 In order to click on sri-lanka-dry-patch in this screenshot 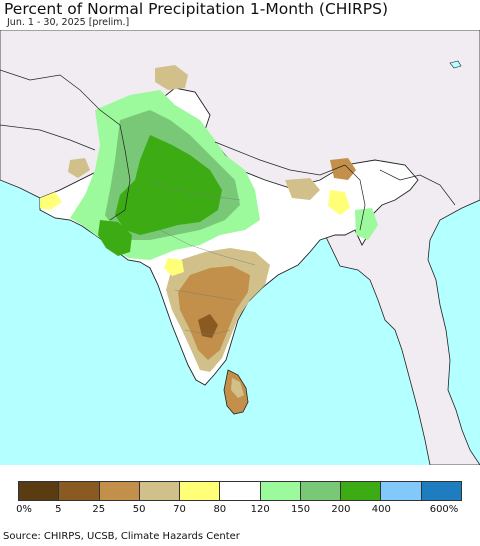, I will do `click(237, 388)`.